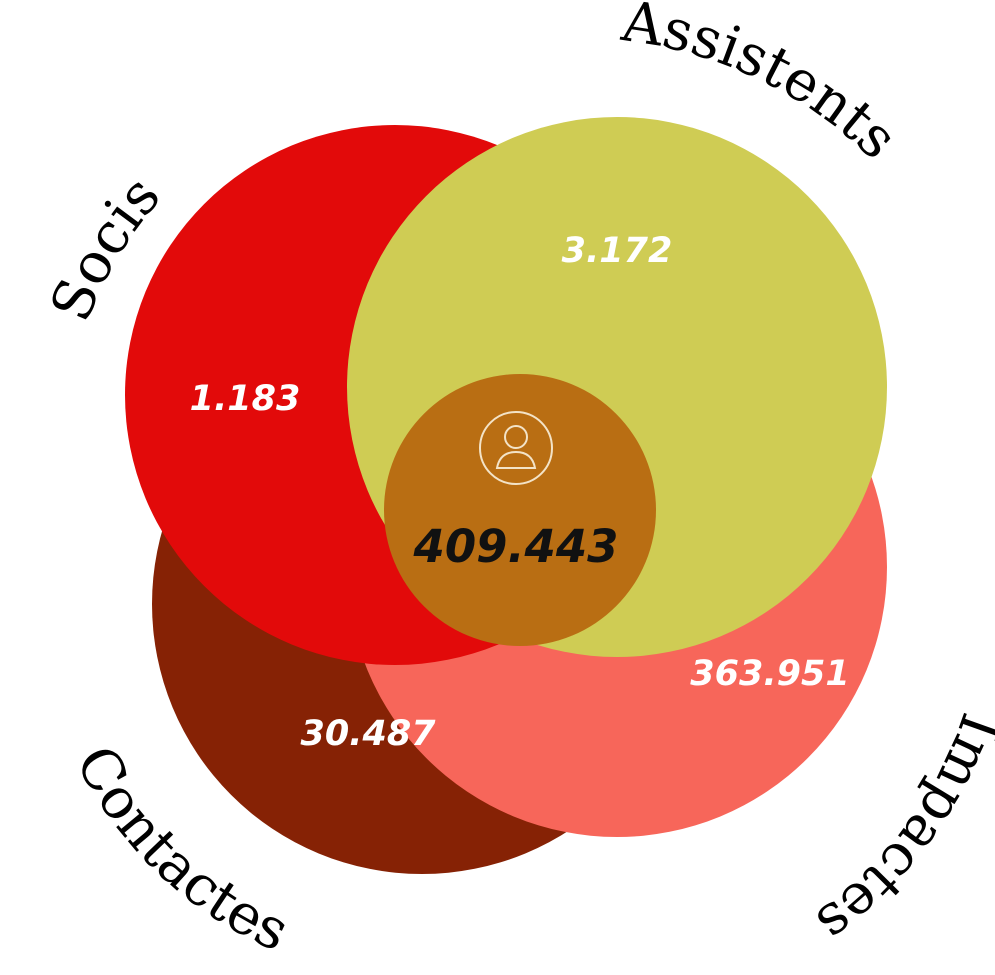 This screenshot has height=975, width=995. I want to click on value-assistents: 3.172, so click(617, 251).